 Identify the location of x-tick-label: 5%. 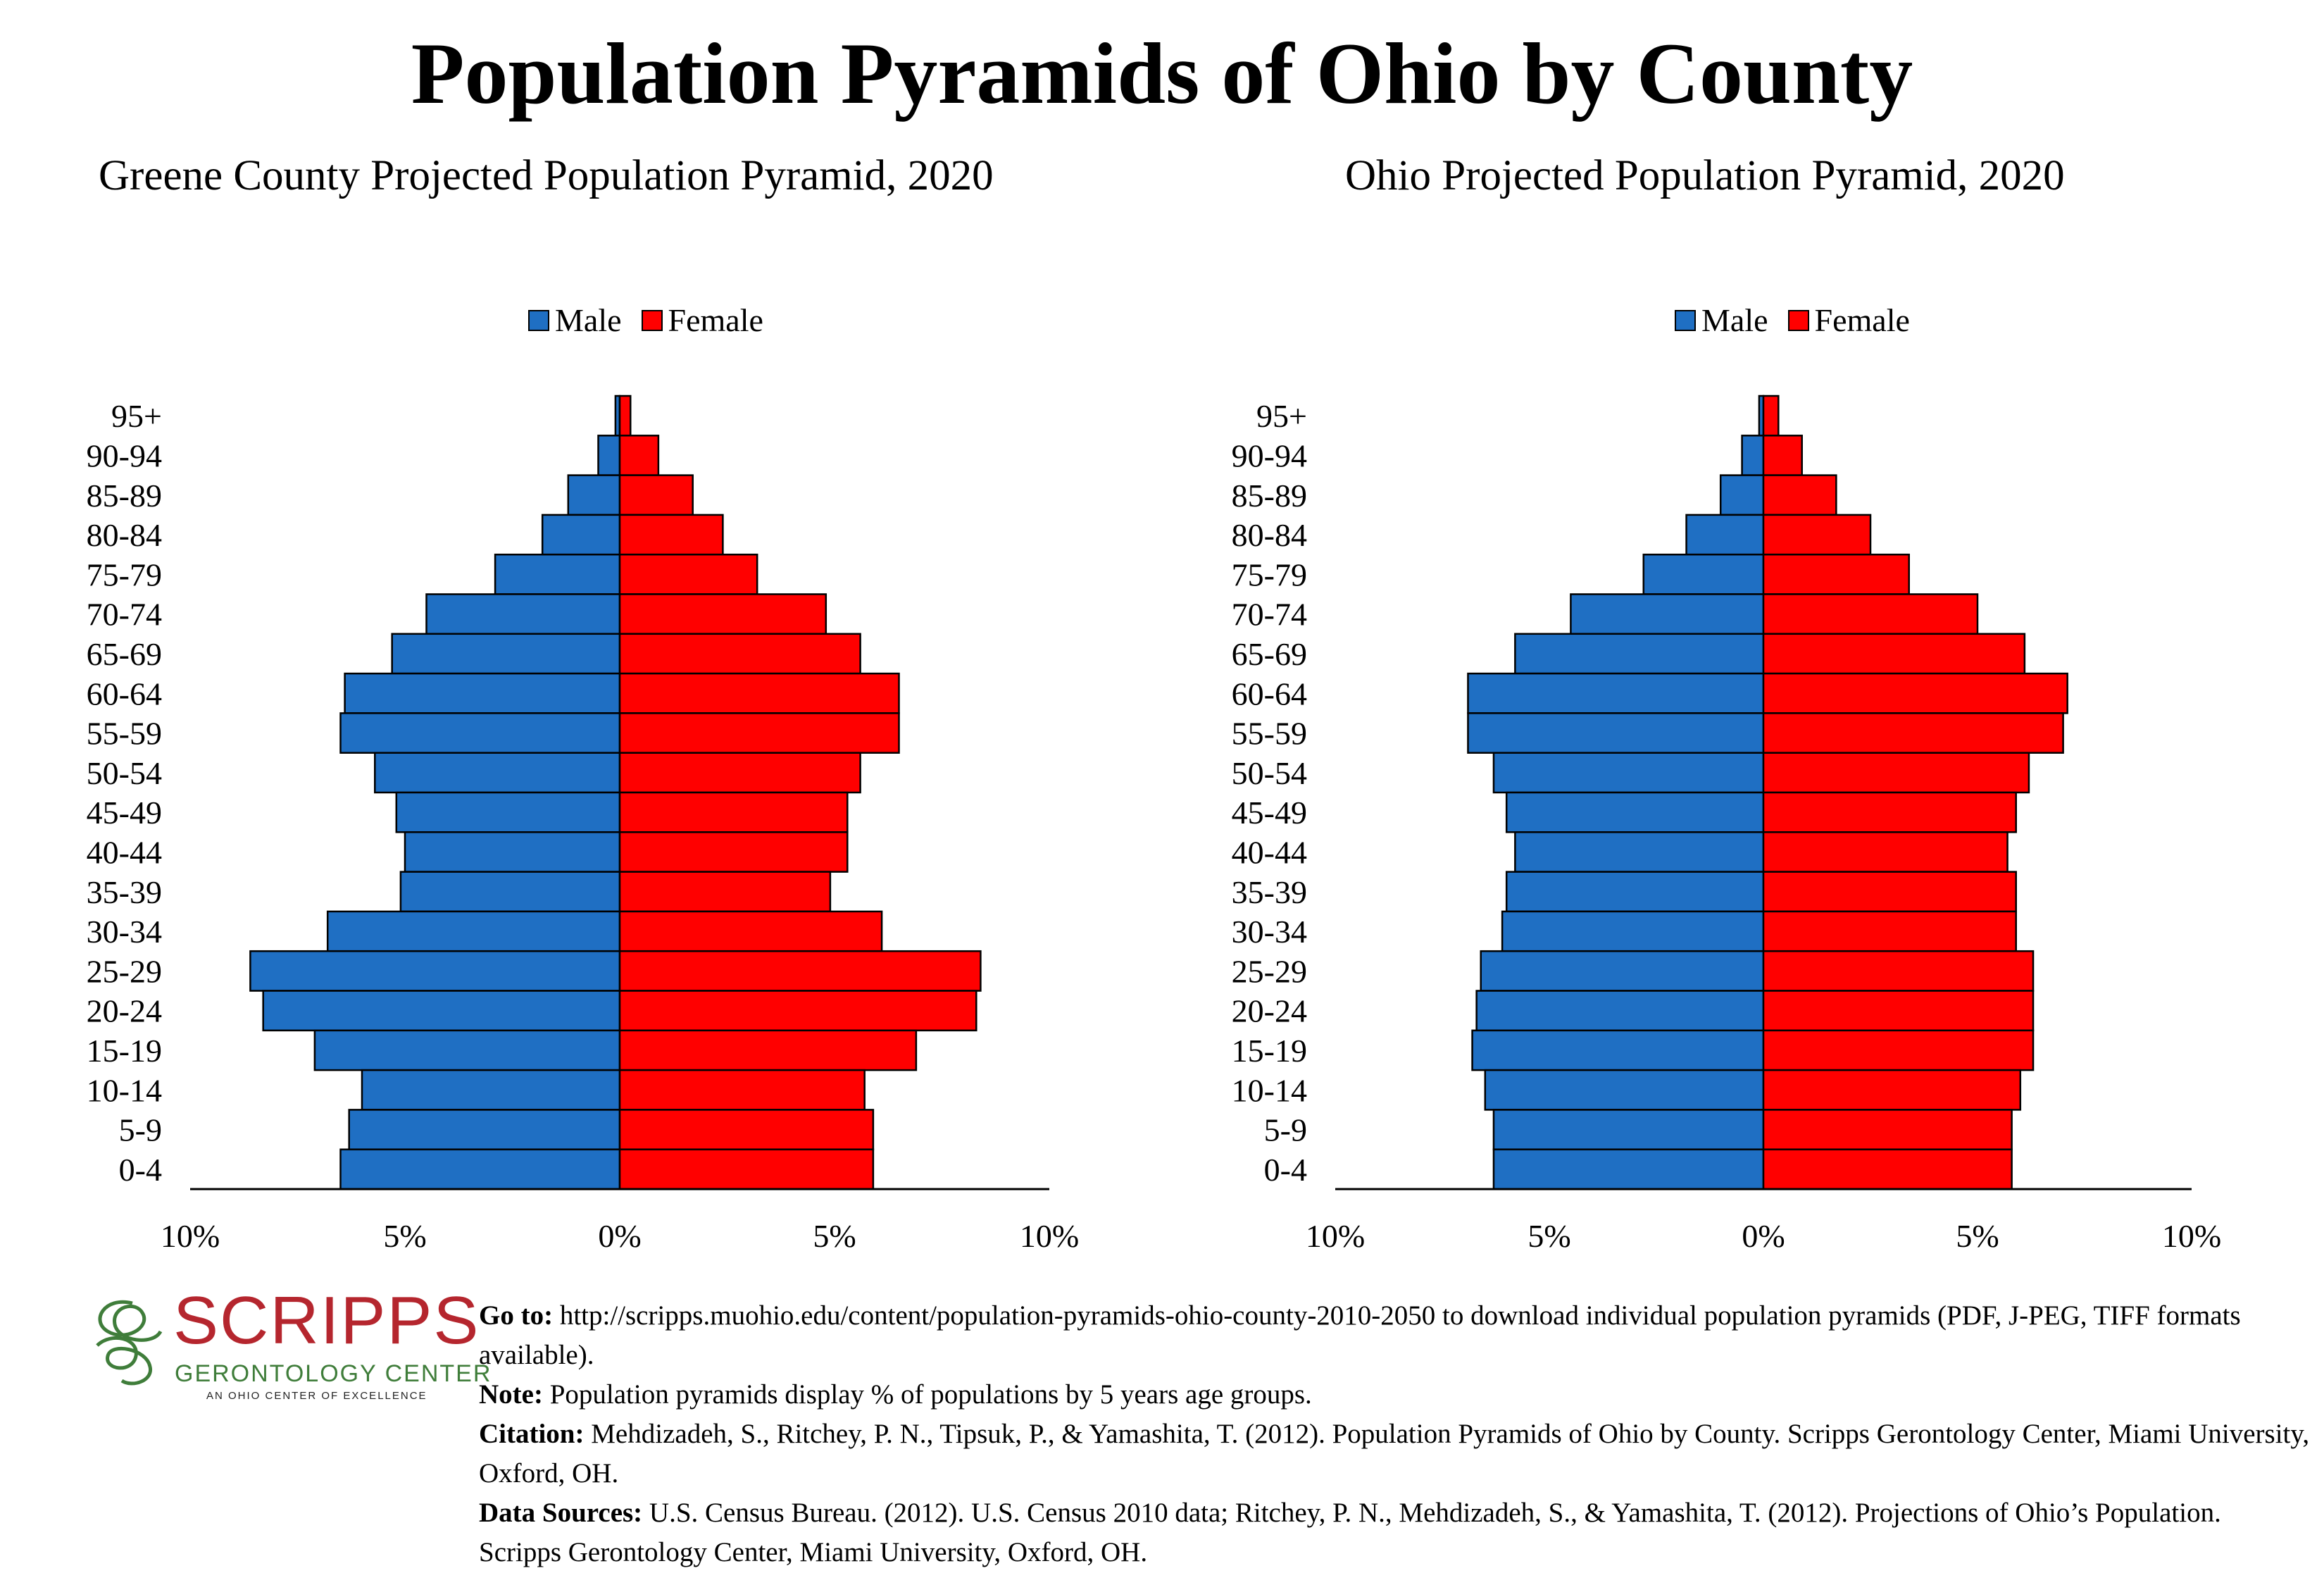
(1977, 1236).